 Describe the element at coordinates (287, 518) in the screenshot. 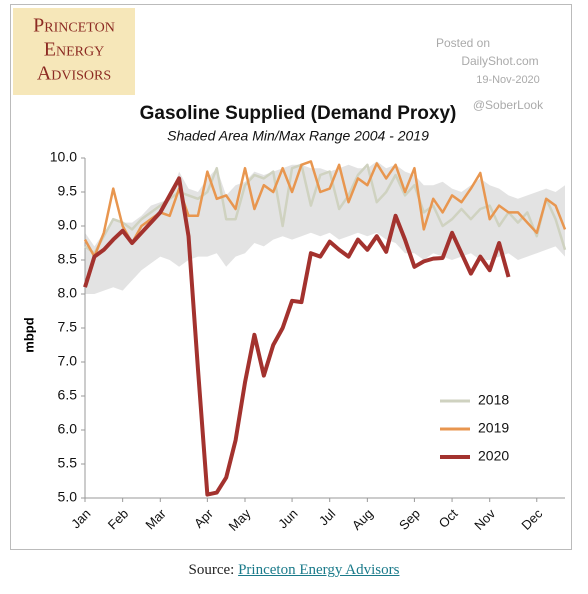

I see `x-tick-label: Jun` at that location.